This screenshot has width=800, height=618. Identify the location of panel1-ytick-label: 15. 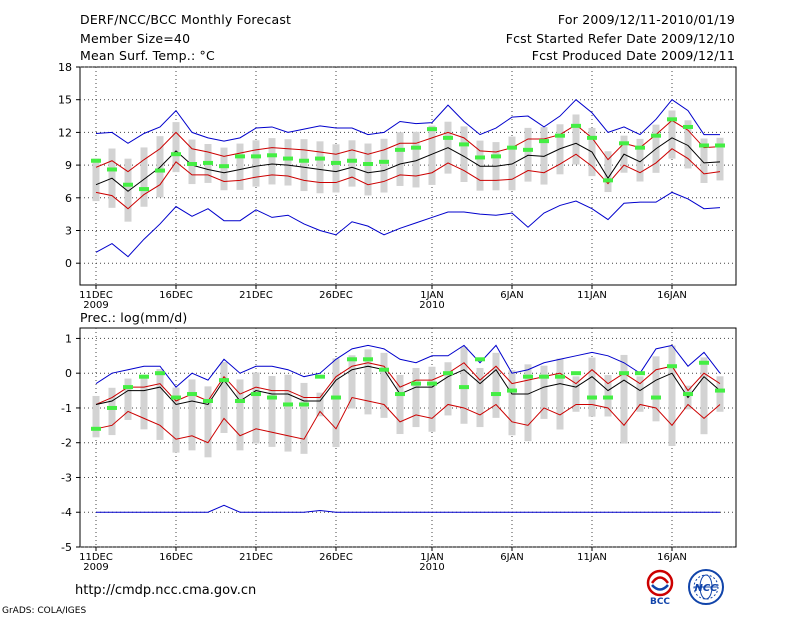
(65, 100).